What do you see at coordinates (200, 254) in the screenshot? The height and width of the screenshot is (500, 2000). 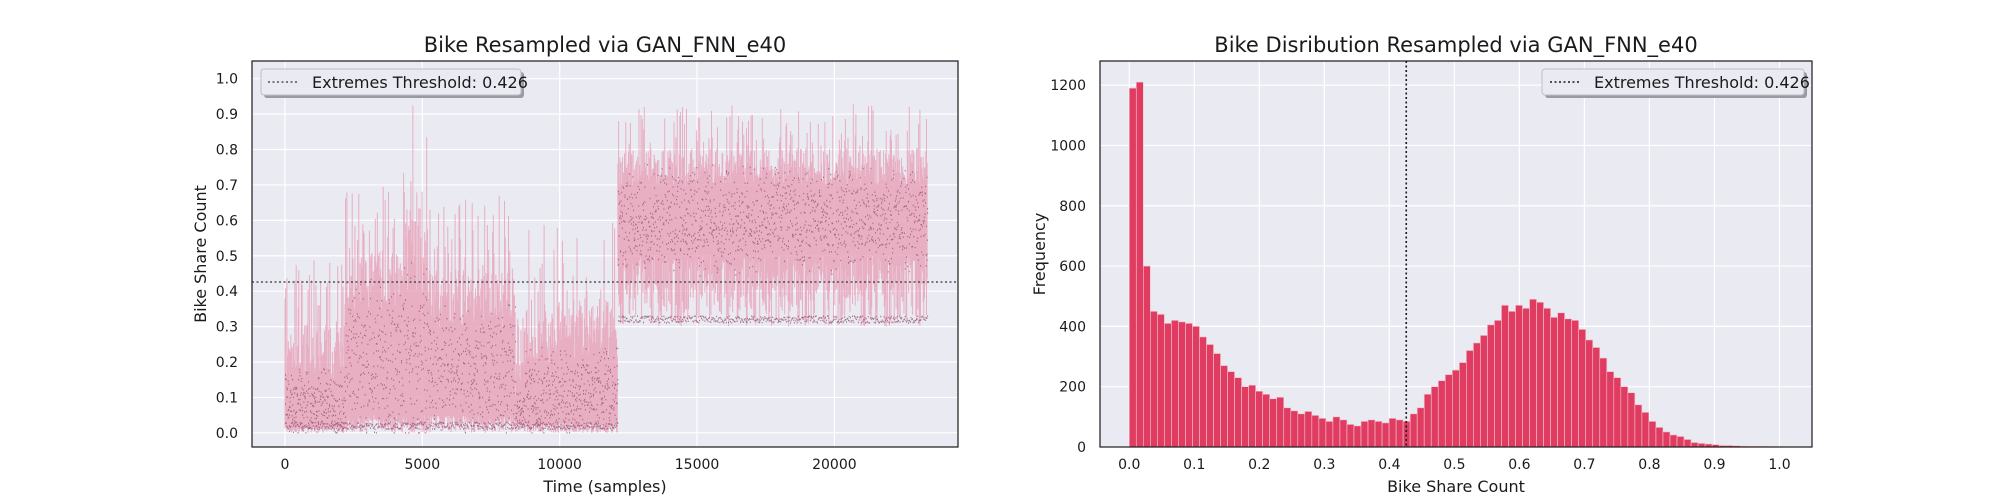 I see `y-axis-label: Bike Share Count` at bounding box center [200, 254].